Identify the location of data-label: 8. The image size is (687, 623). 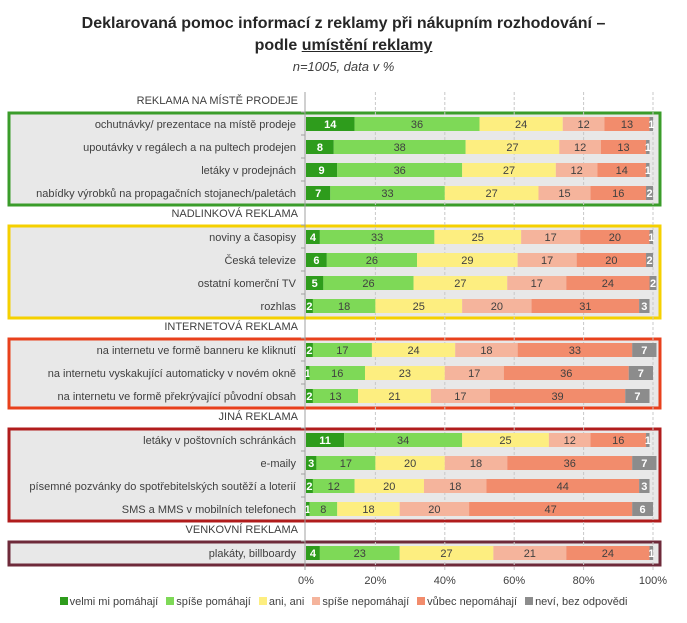
(320, 148).